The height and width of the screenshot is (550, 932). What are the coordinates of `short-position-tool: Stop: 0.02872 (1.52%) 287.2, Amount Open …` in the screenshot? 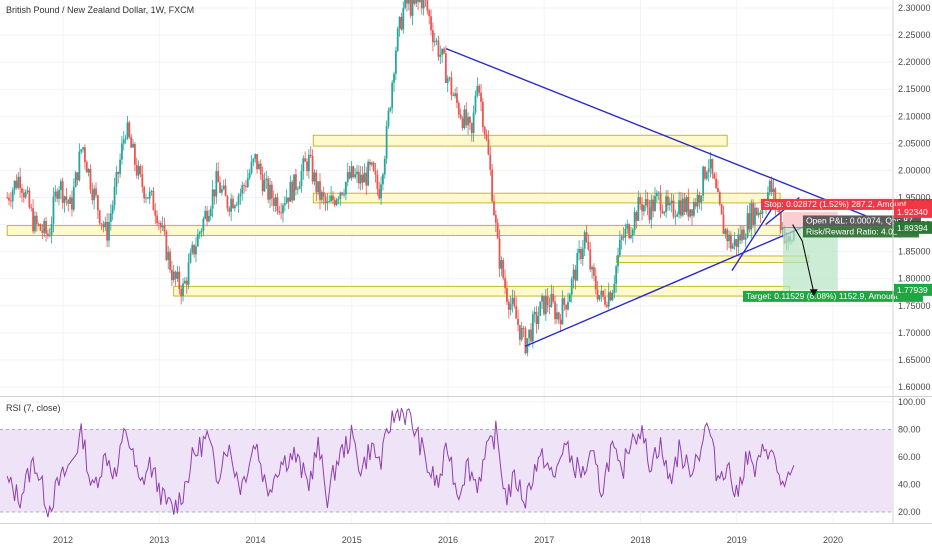 It's located at (837, 250).